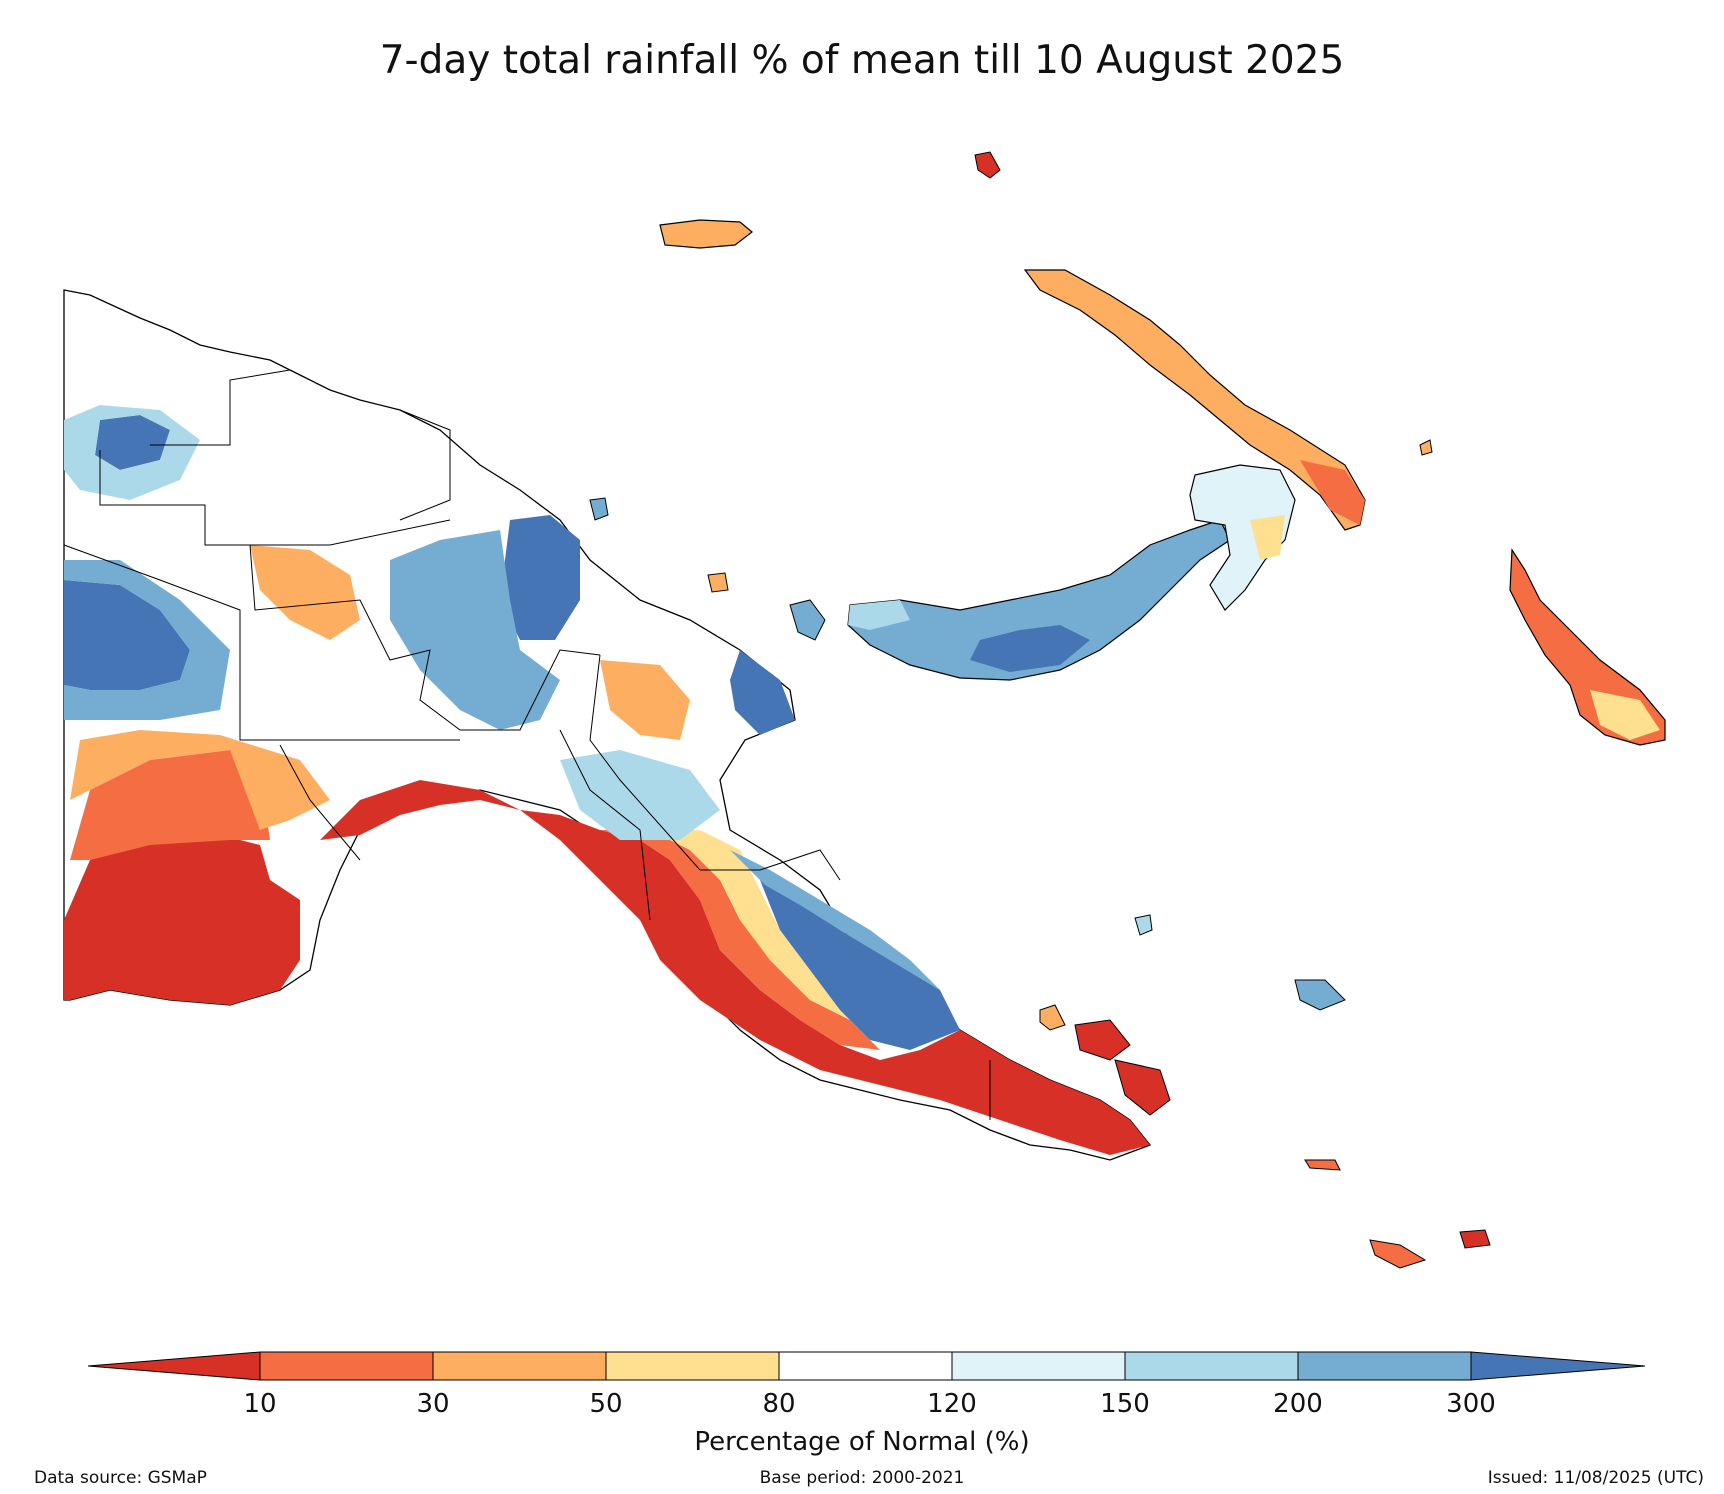 The height and width of the screenshot is (1494, 1724). What do you see at coordinates (1471, 1404) in the screenshot?
I see `colorbar-tick-label: 300` at bounding box center [1471, 1404].